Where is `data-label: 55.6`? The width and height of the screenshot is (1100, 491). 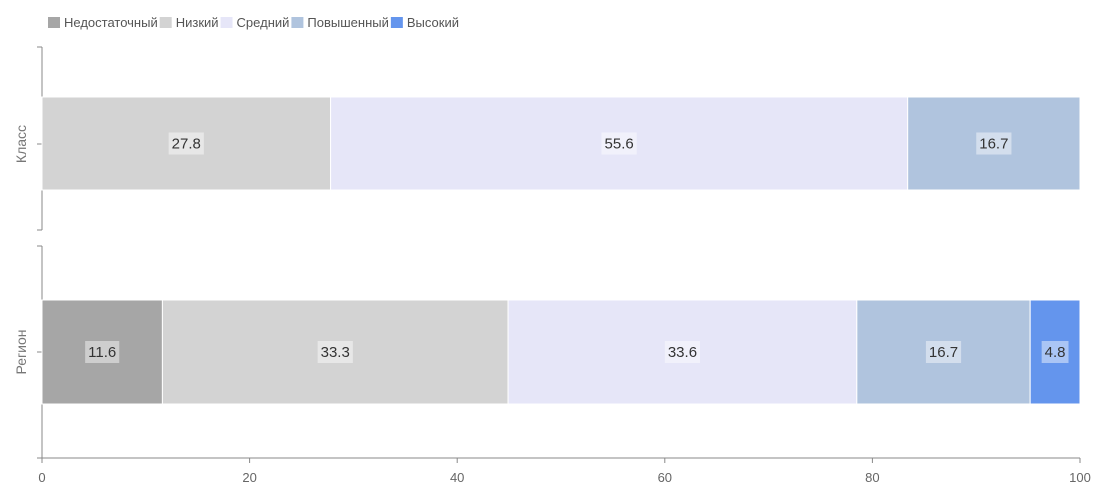 data-label: 55.6 is located at coordinates (619, 143).